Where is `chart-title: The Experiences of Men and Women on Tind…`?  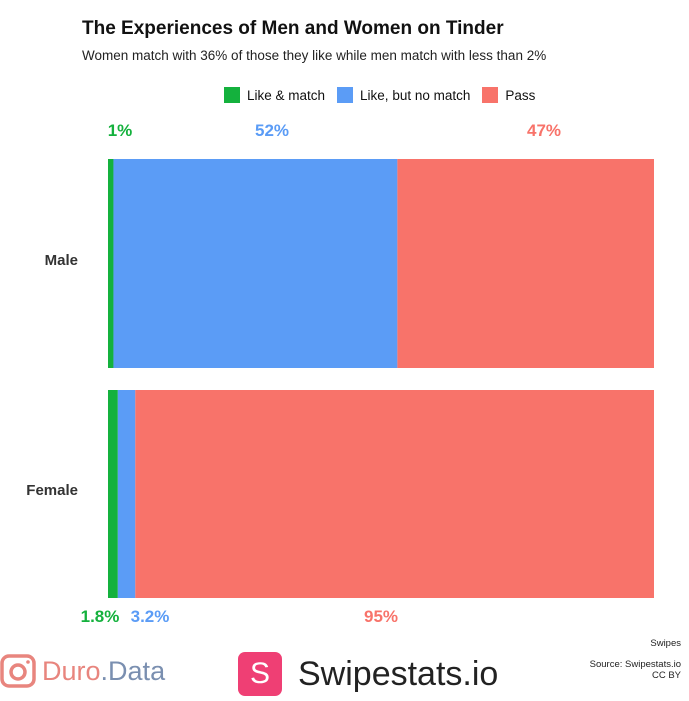
chart-title: The Experiences of Men and Women on Tind… is located at coordinates (293, 28).